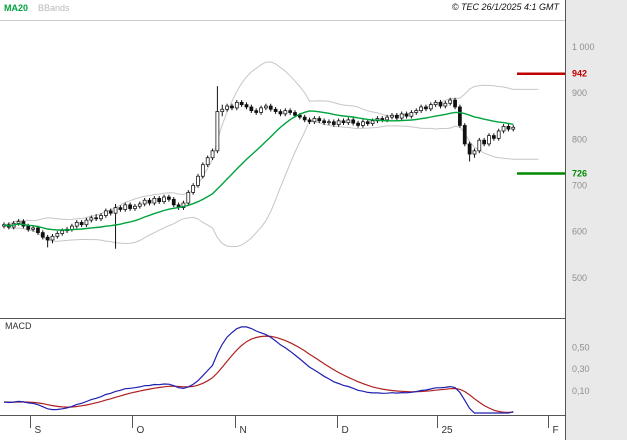  Describe the element at coordinates (579, 185) in the screenshot. I see `price-tick-label: 700` at that location.